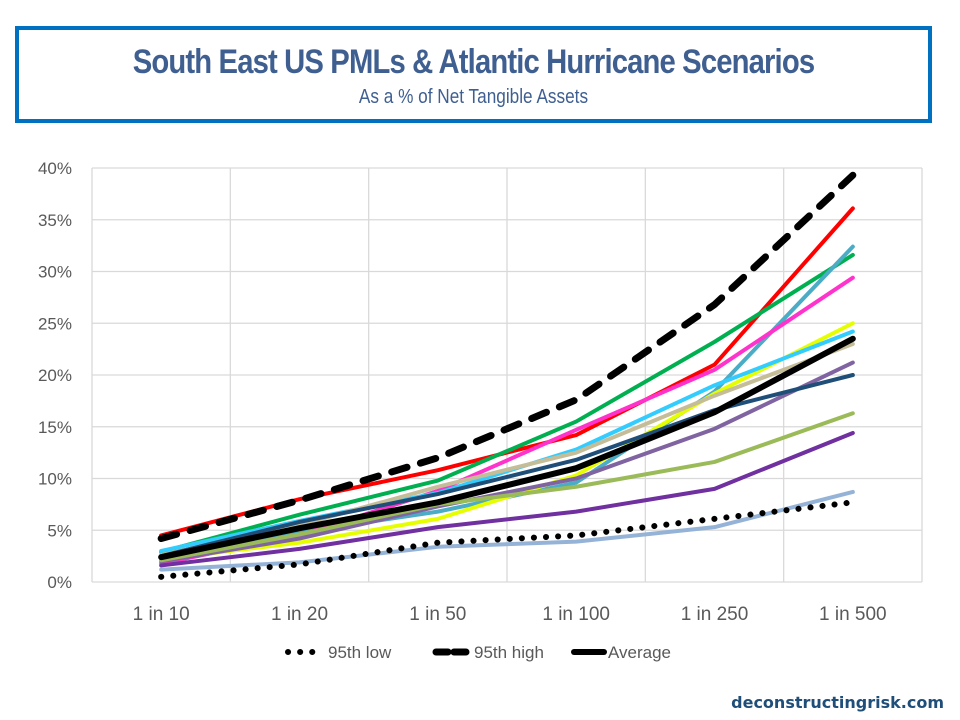  Describe the element at coordinates (473, 97) in the screenshot. I see `chart-subtitle: As a % of Net Tangible Assets` at that location.